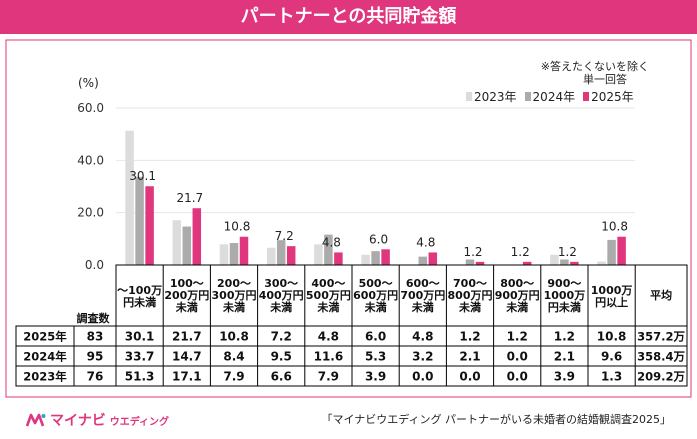 Image resolution: width=697 pixels, height=439 pixels. I want to click on brand-logo: マイナビ ウエディング, so click(97, 420).